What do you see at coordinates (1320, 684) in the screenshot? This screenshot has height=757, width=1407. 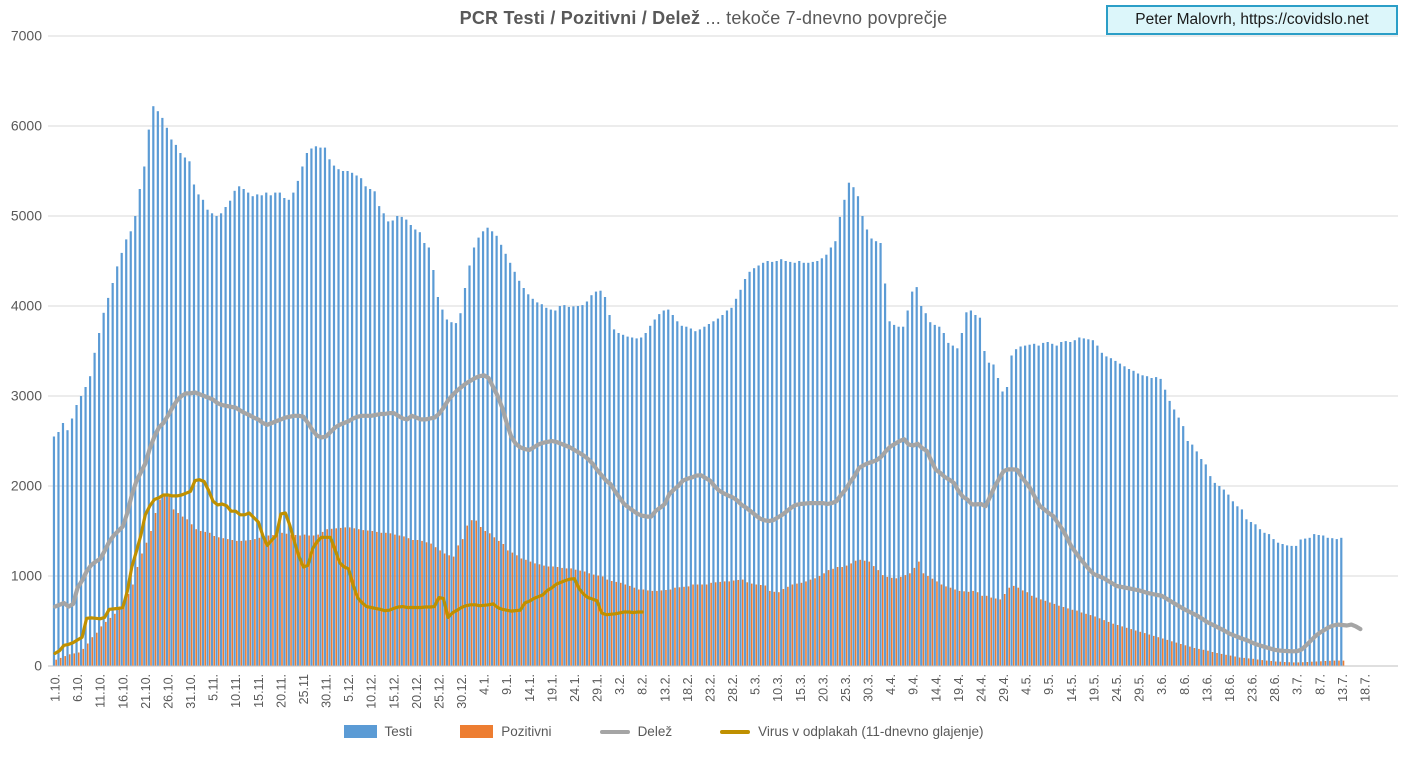 I see `x-axis-label: 8.7.` at bounding box center [1320, 684].